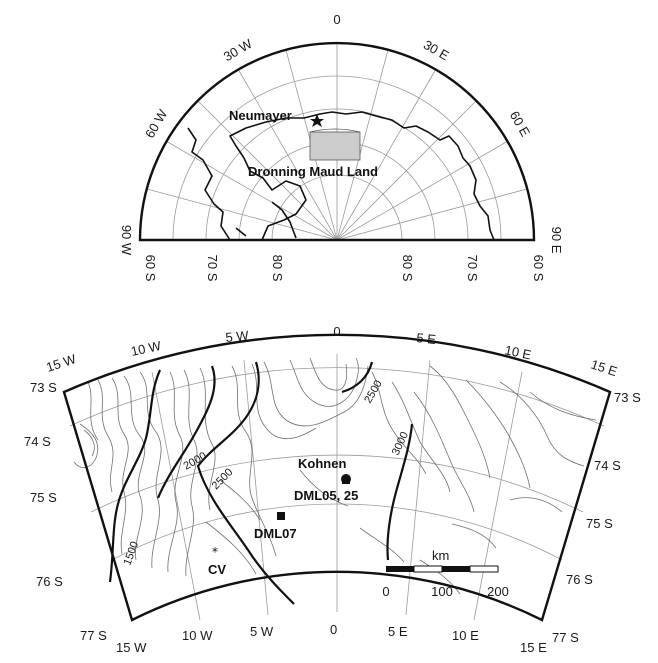 The height and width of the screenshot is (663, 658). What do you see at coordinates (335, 130) in the screenshot?
I see `study-area-top-edge` at bounding box center [335, 130].